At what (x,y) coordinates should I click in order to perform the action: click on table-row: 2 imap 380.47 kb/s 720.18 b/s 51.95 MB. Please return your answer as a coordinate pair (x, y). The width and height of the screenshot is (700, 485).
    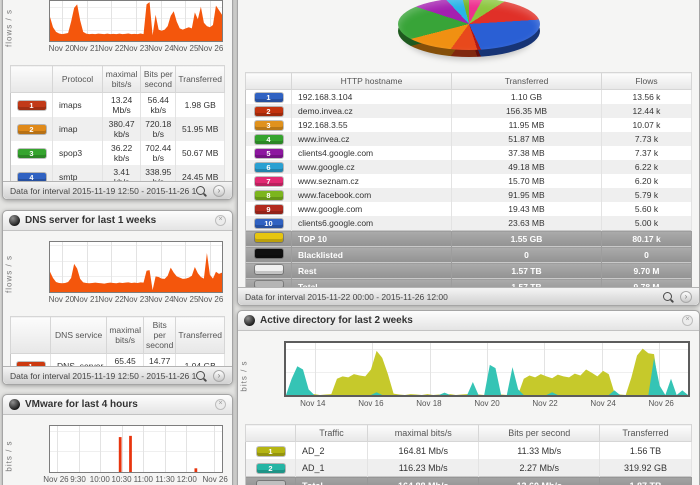
    Looking at the image, I should click on (117, 129).